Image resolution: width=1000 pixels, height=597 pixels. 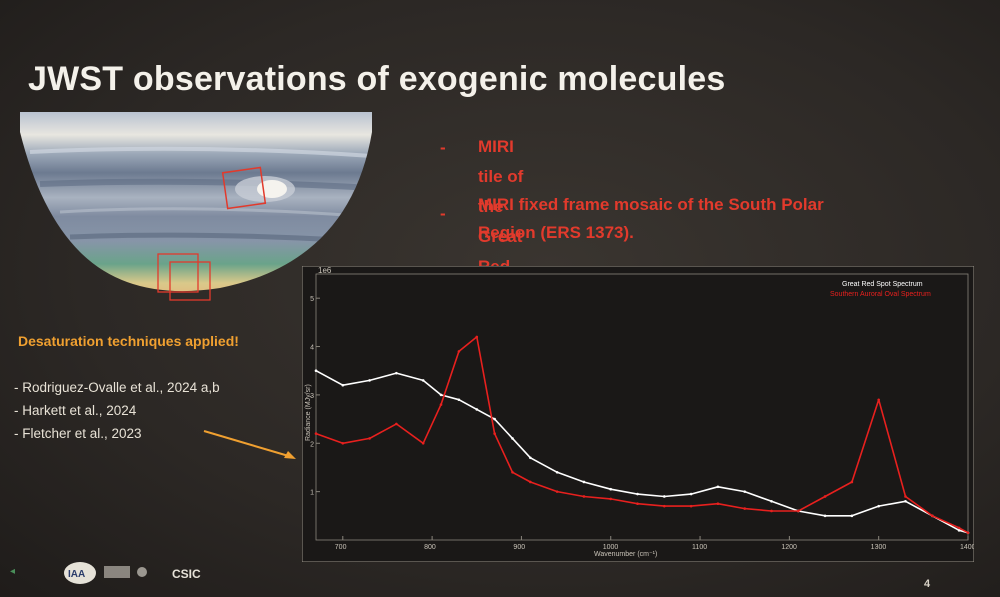 I want to click on x-tick-label: 1300, so click(x=879, y=547).